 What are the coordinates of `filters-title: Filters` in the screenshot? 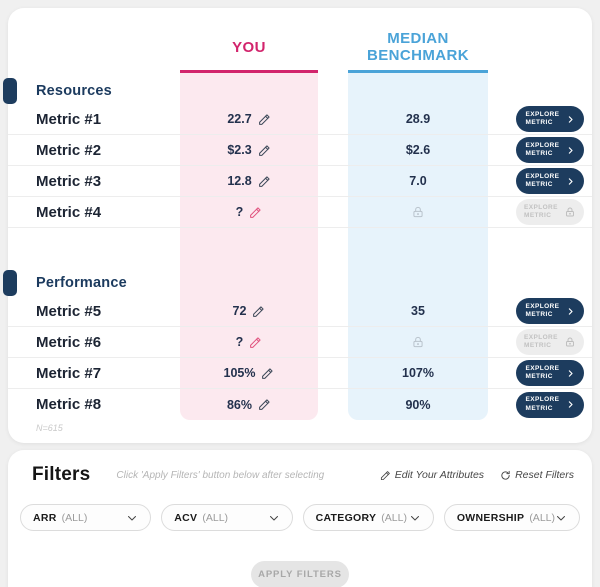 It's located at (61, 474).